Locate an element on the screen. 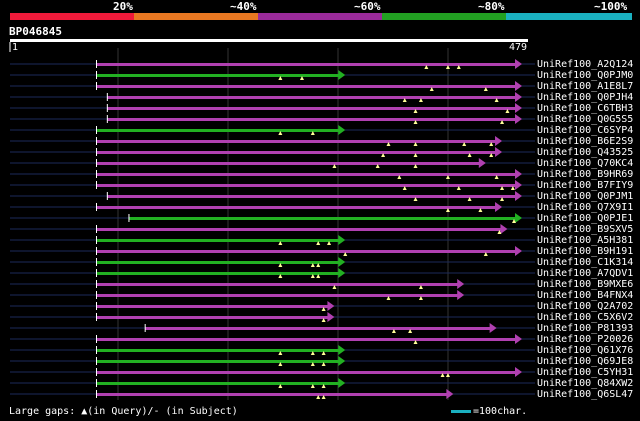 The height and width of the screenshot is (421, 640). hit-identifier: UniRef100_C1K314 is located at coordinates (585, 262).